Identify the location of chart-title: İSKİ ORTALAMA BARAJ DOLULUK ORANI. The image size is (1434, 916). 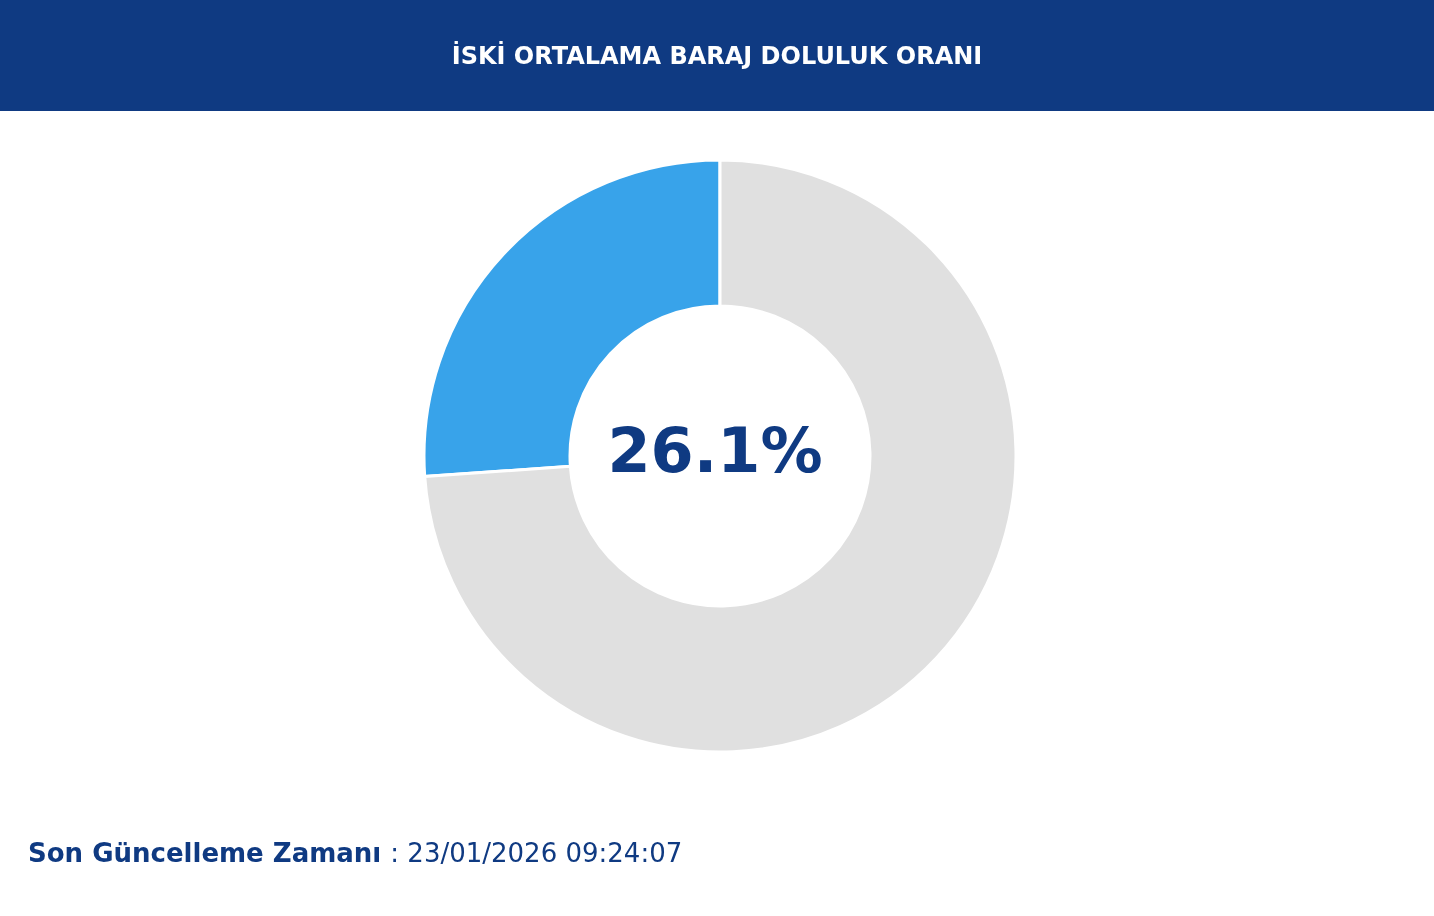
(717, 55).